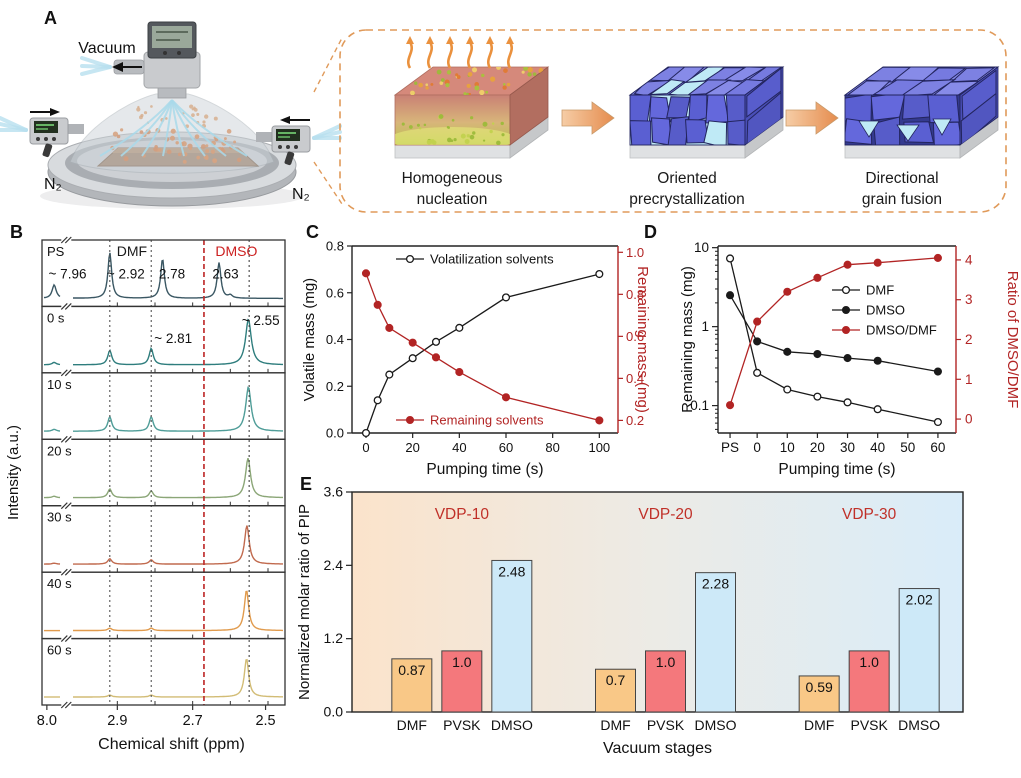 Image resolution: width=1021 pixels, height=778 pixels. Describe the element at coordinates (699, 405) in the screenshot. I see `y-tick-left: 0.1` at that location.